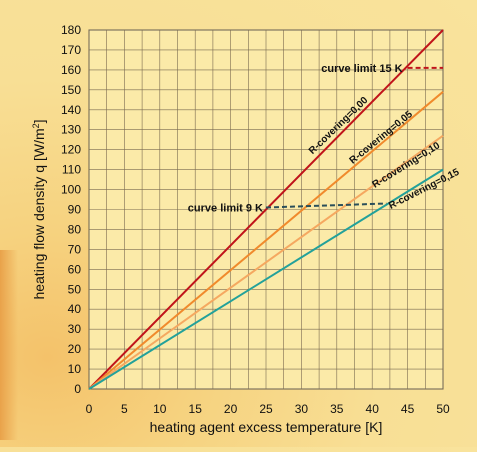  What do you see at coordinates (337, 409) in the screenshot?
I see `x-tick-label: 35` at bounding box center [337, 409].